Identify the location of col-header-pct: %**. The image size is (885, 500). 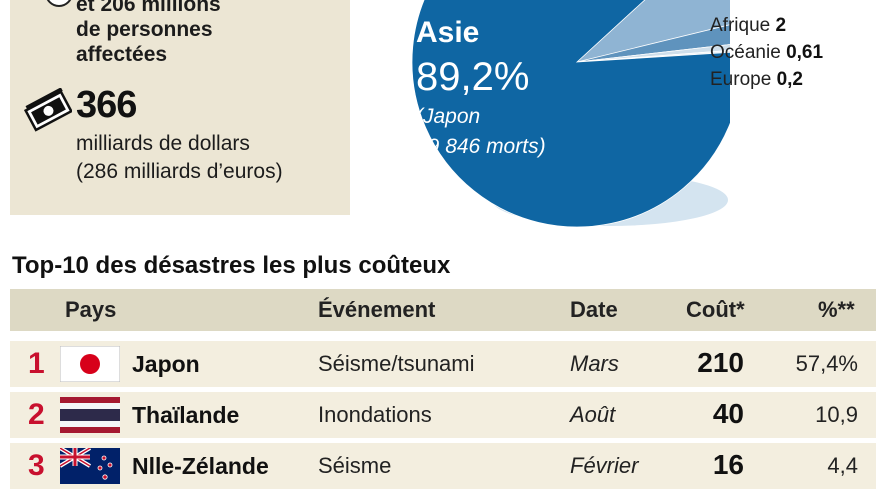
(836, 309).